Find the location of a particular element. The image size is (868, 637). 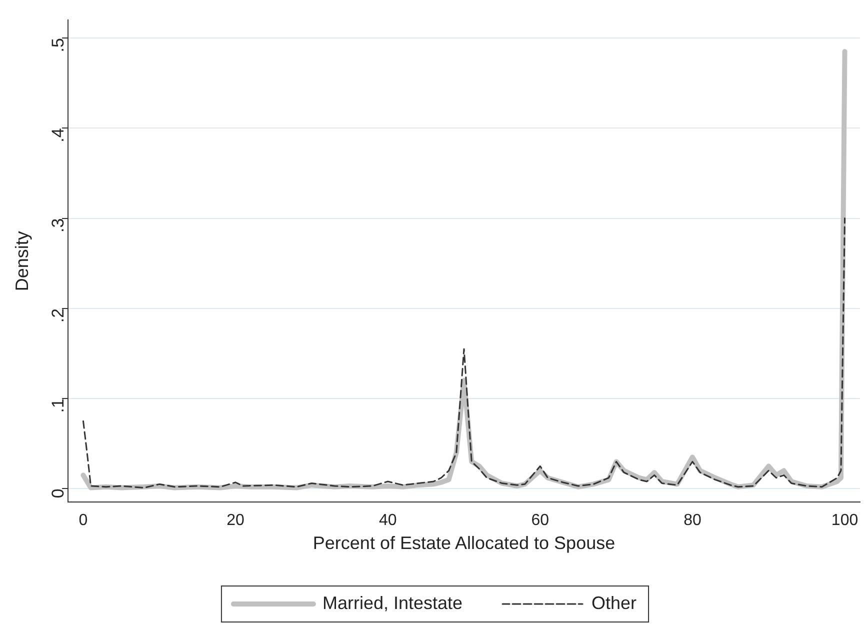

x-axis-title: Percent of Estate Allocated to Spouse is located at coordinates (464, 543).